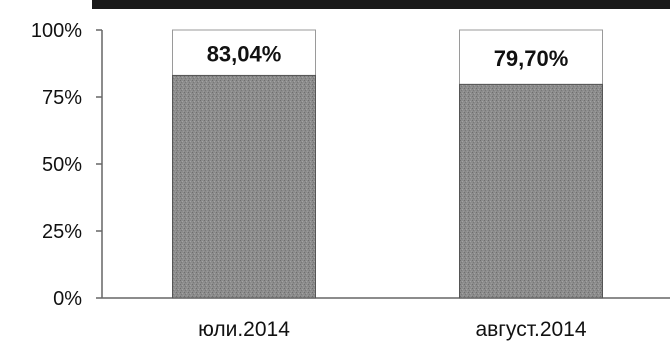 The image size is (670, 345). I want to click on data-label: 79,70%, so click(531, 58).